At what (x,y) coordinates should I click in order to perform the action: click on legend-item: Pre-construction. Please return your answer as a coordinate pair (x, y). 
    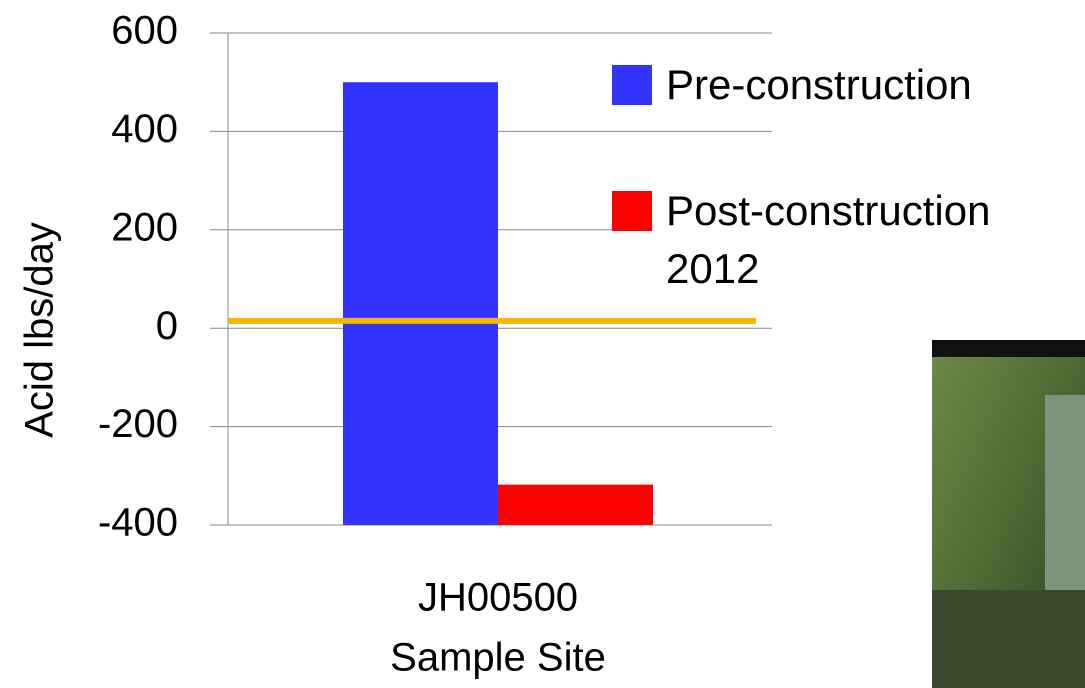
    Looking at the image, I should click on (822, 85).